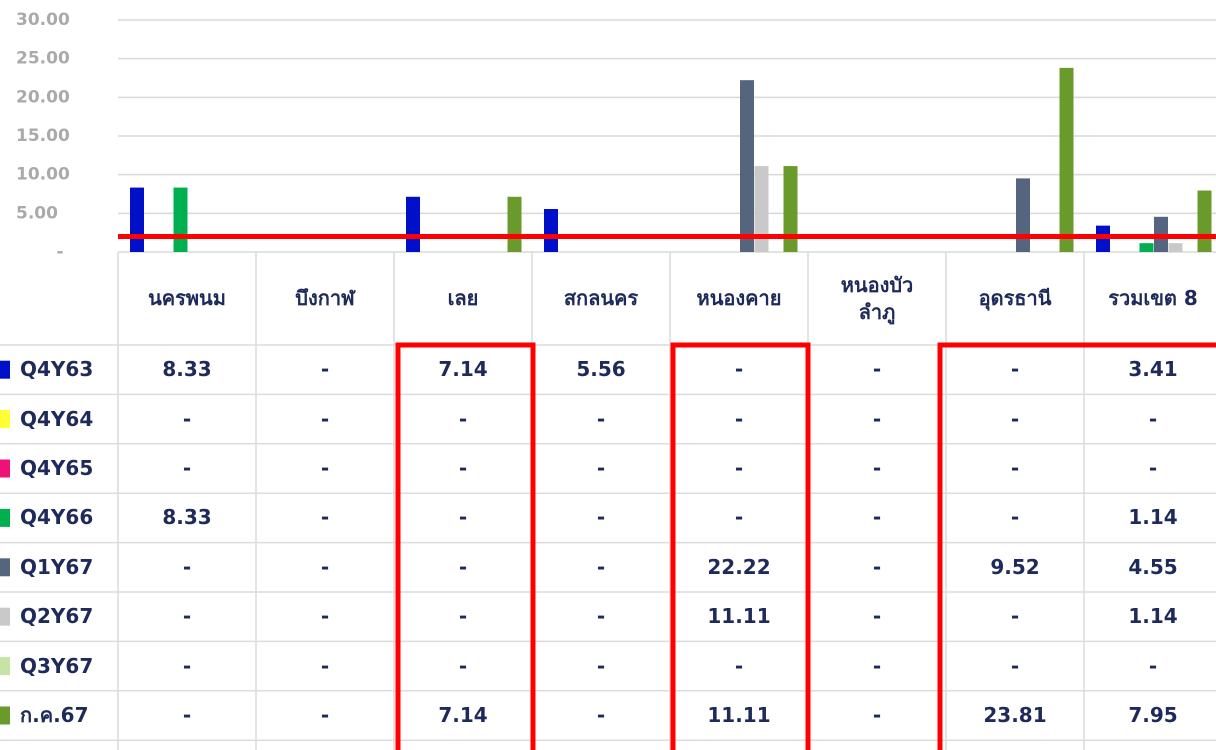  What do you see at coordinates (43, 136) in the screenshot?
I see `y-tick-label: 15.00` at bounding box center [43, 136].